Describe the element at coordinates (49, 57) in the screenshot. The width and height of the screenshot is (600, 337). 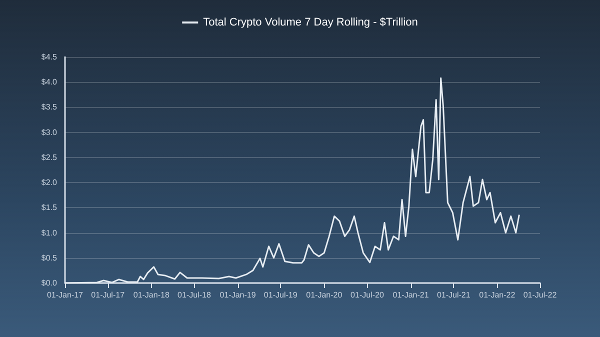
I see `y-tick-label: $4.5` at that location.